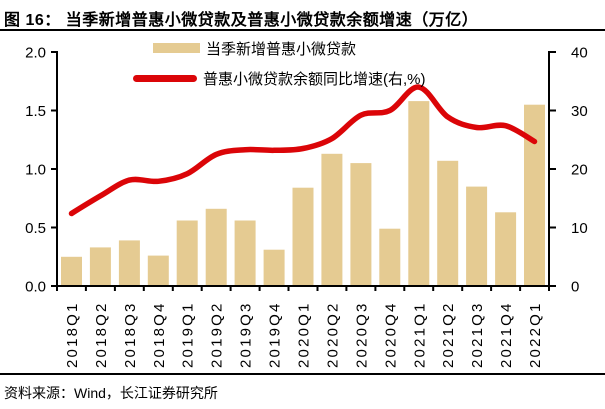 This screenshot has height=409, width=605. What do you see at coordinates (130, 334) in the screenshot?
I see `x-tick-label-2018Q3: 2018Q3` at bounding box center [130, 334].